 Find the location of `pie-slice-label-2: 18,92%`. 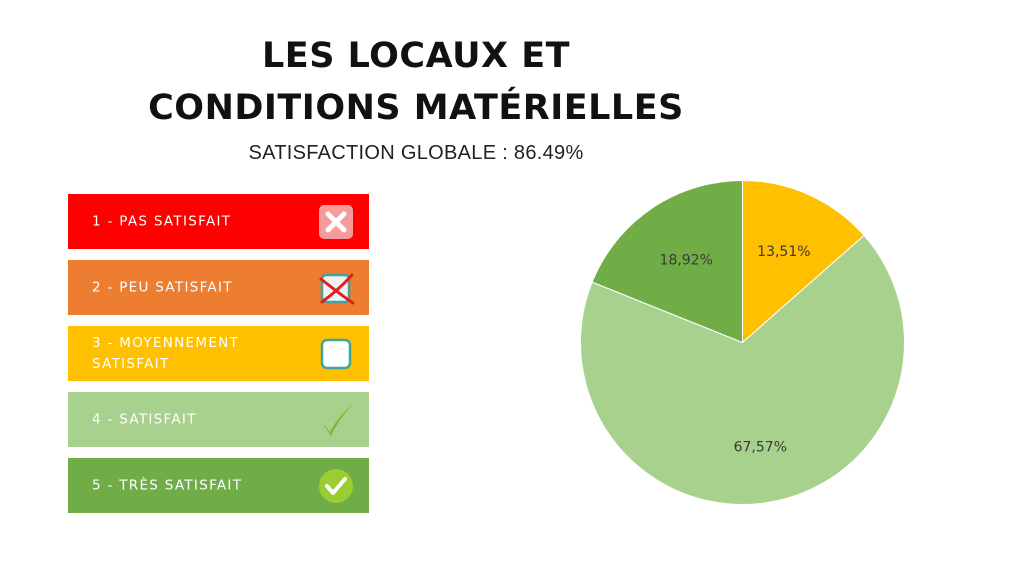

pie-slice-label-2: 18,92% is located at coordinates (686, 260).